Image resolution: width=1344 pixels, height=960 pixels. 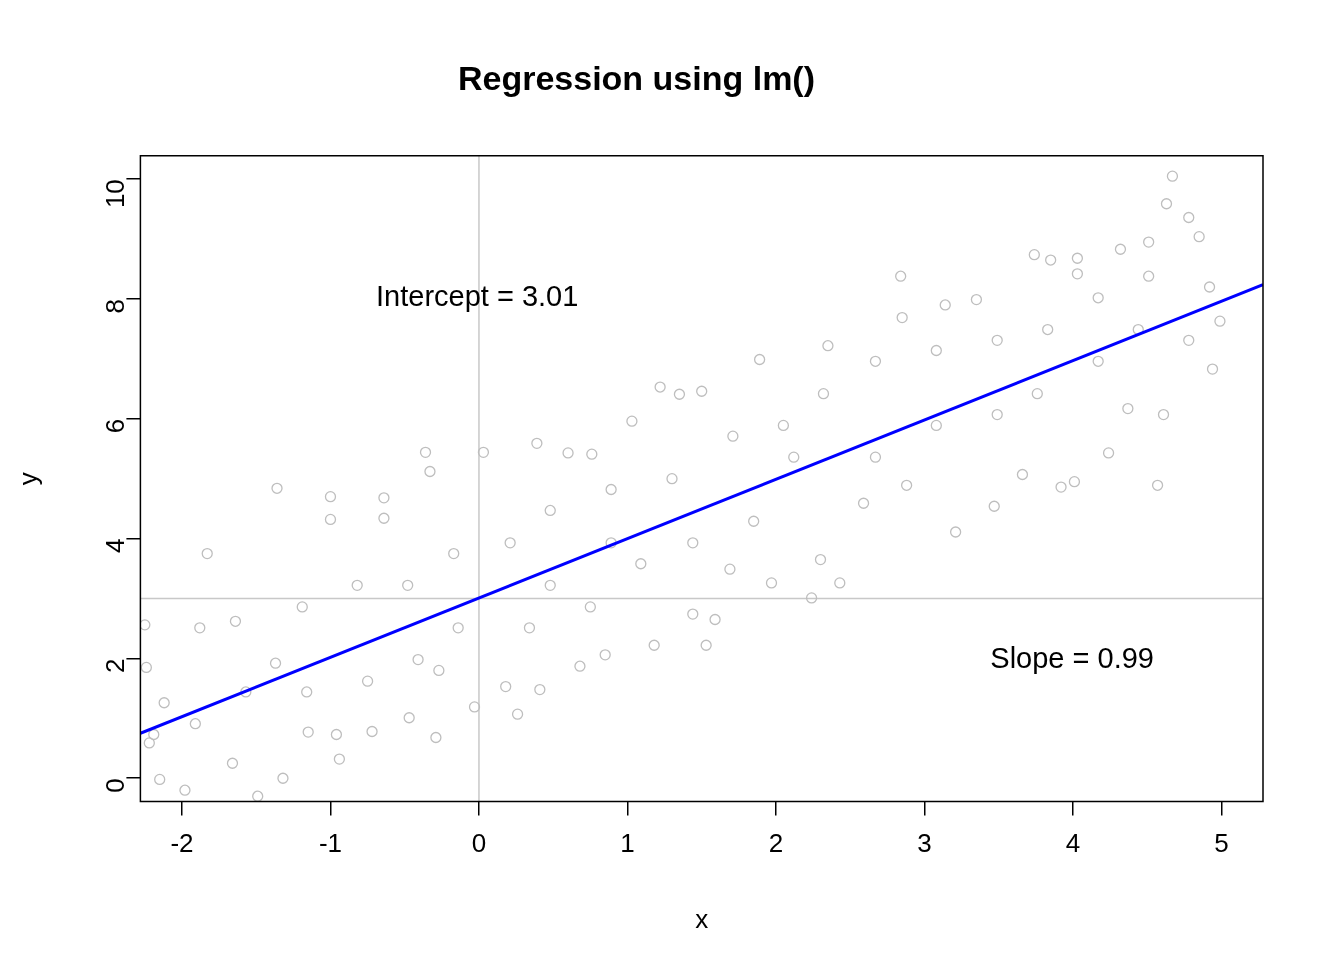 What do you see at coordinates (477, 295) in the screenshot?
I see `annotation: Intercept = 3.01` at bounding box center [477, 295].